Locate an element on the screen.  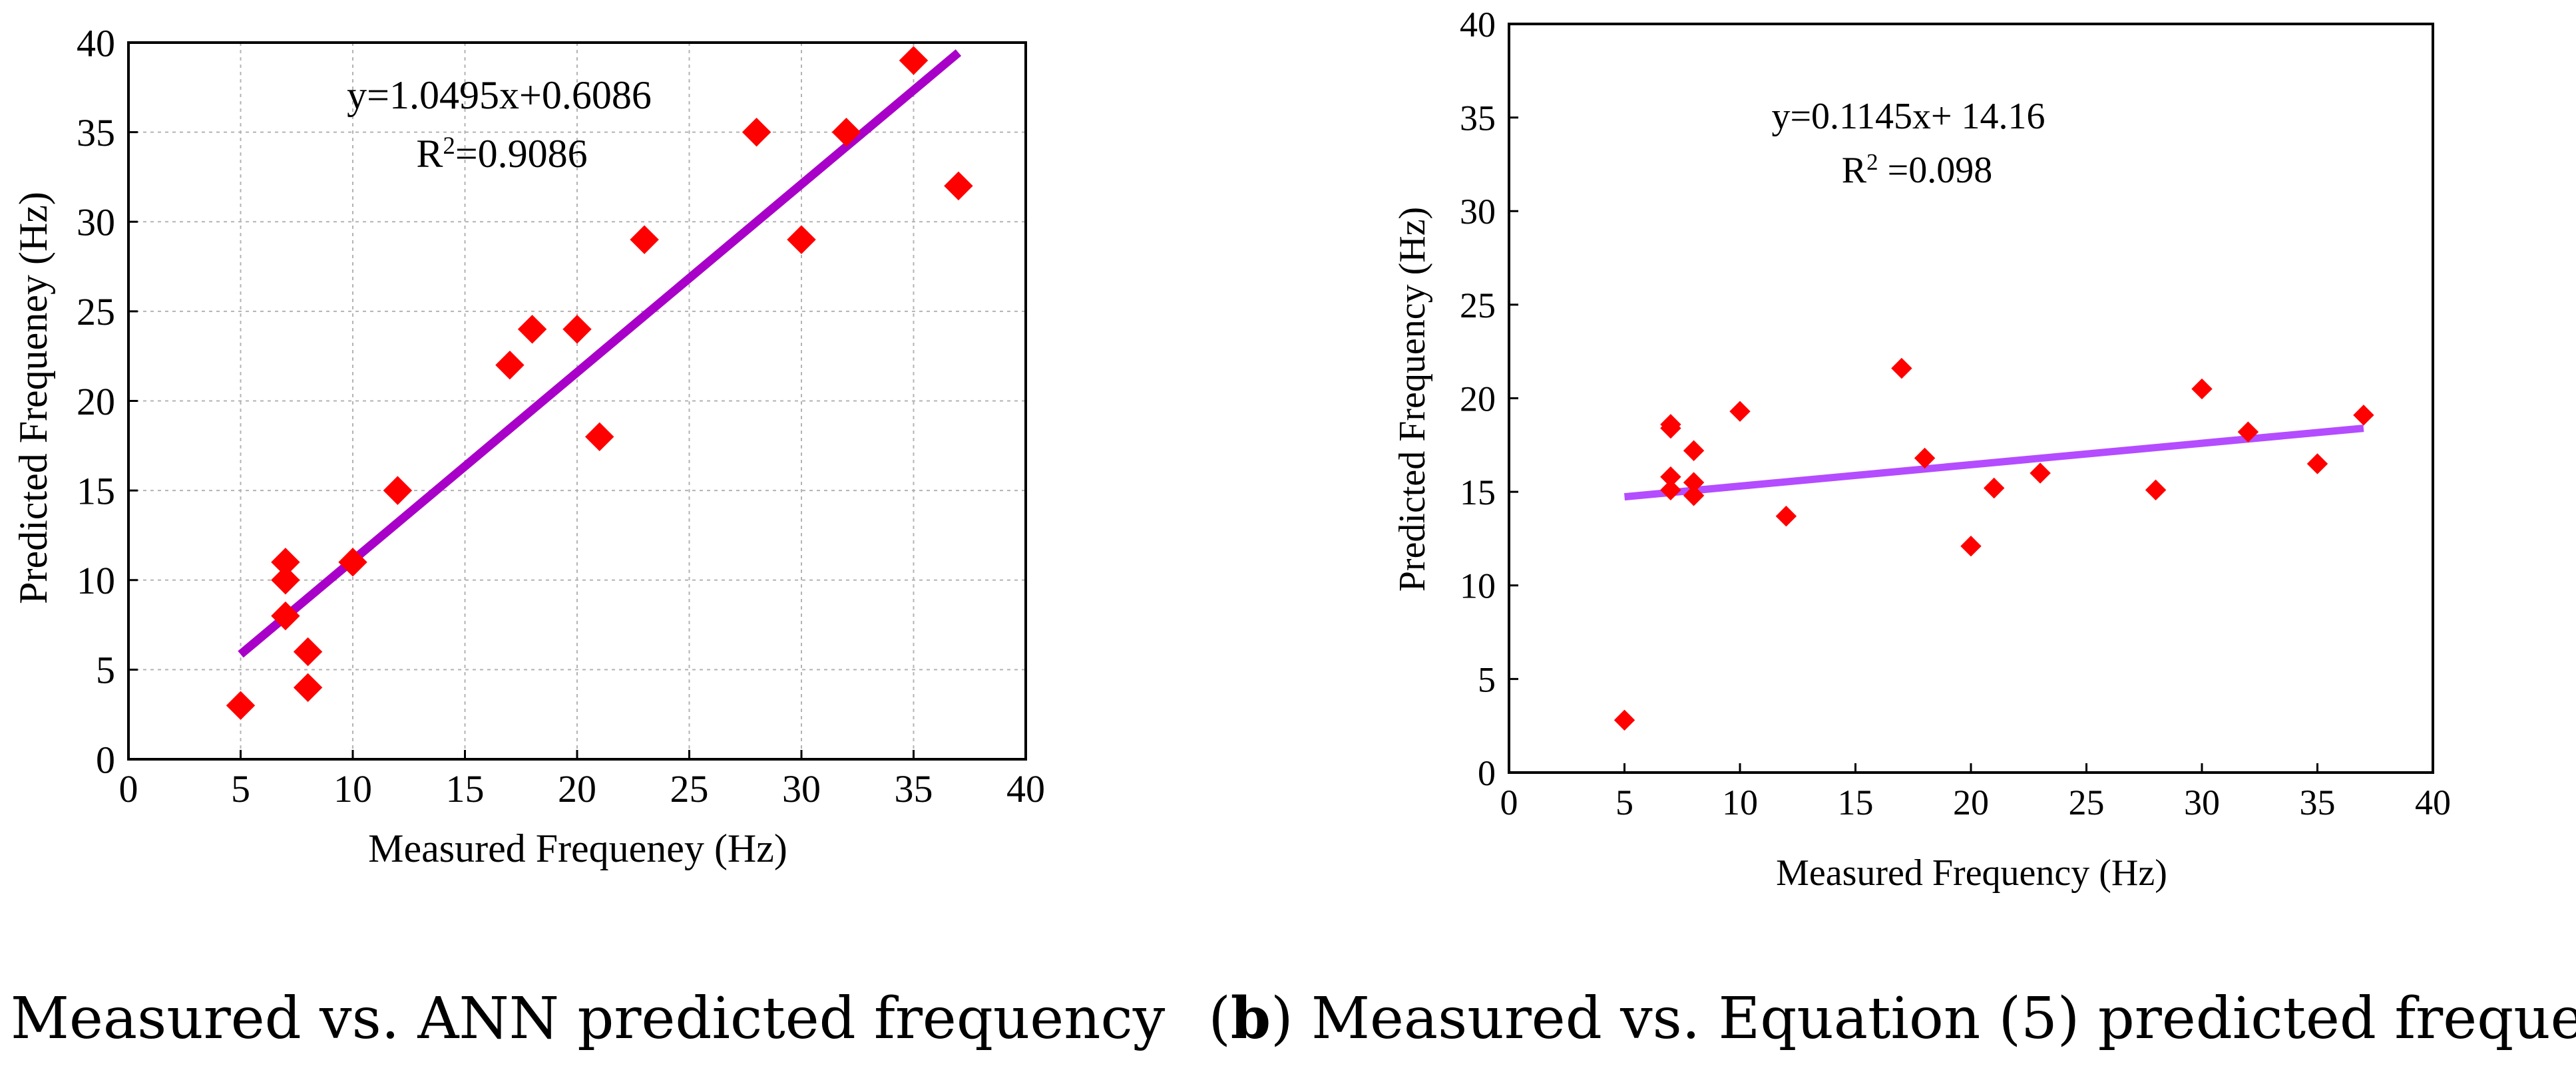
chart-a-r2: R2=0.9086 is located at coordinates (501, 154).